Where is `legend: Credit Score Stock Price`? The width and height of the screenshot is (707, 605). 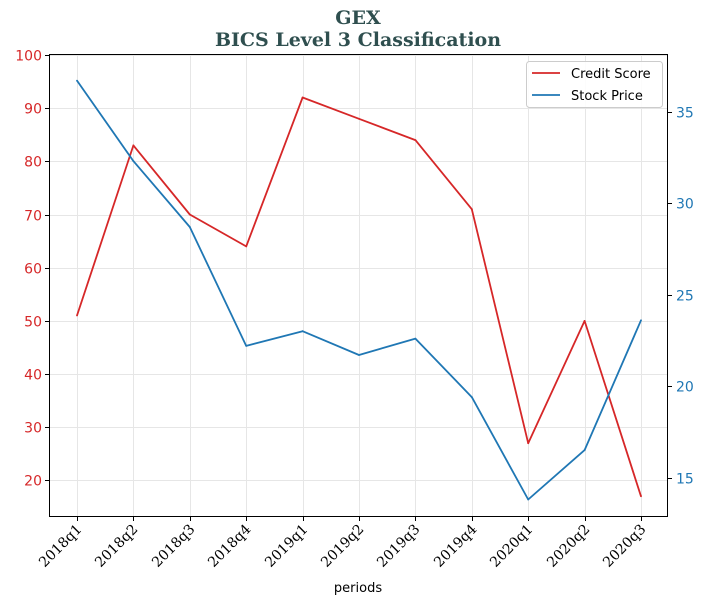 legend: Credit Score Stock Price is located at coordinates (594, 84).